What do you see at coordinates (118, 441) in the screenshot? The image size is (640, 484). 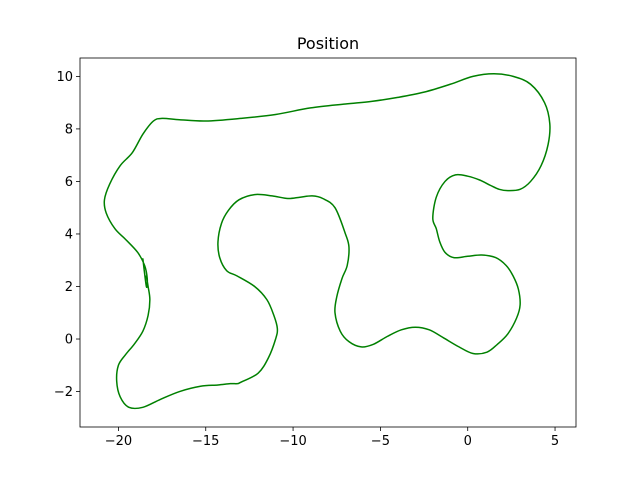 I see `x-tick-label: −20` at bounding box center [118, 441].